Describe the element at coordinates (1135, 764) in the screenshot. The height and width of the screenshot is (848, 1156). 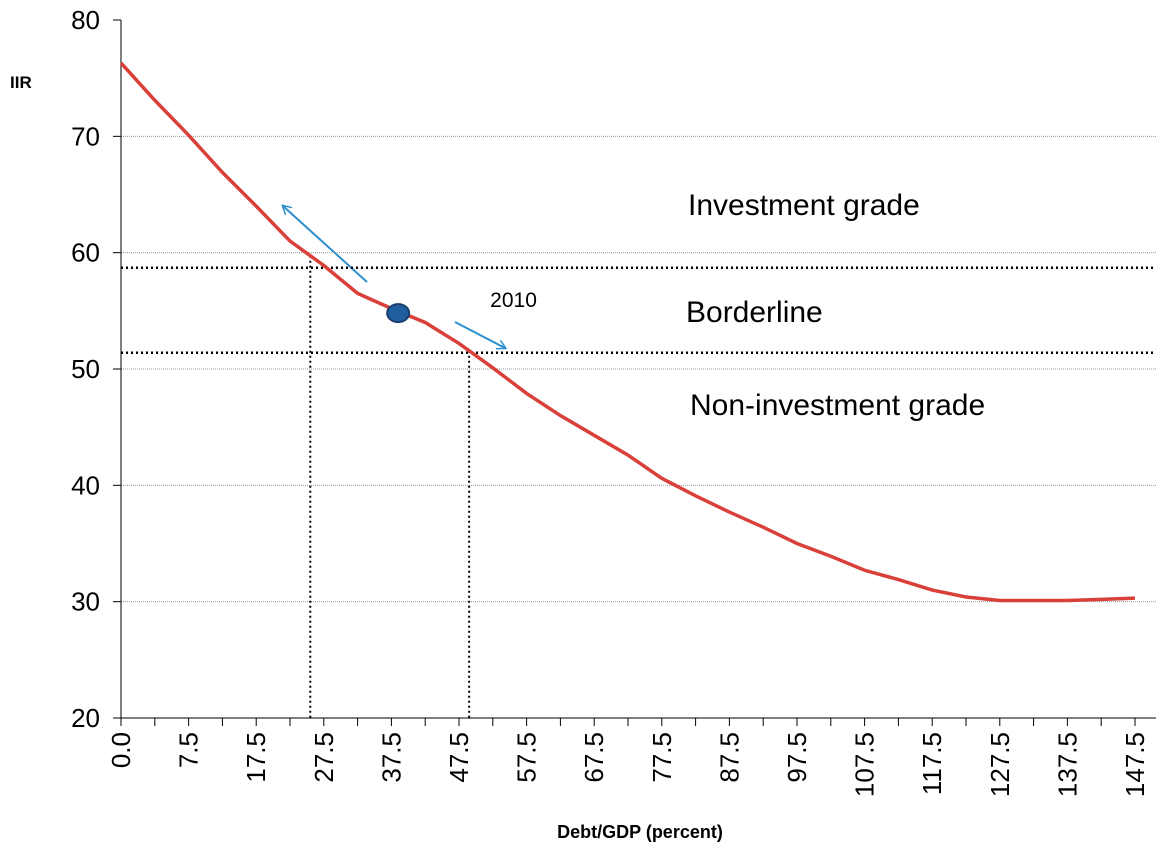
I see `x-tick-label: 147.5` at that location.